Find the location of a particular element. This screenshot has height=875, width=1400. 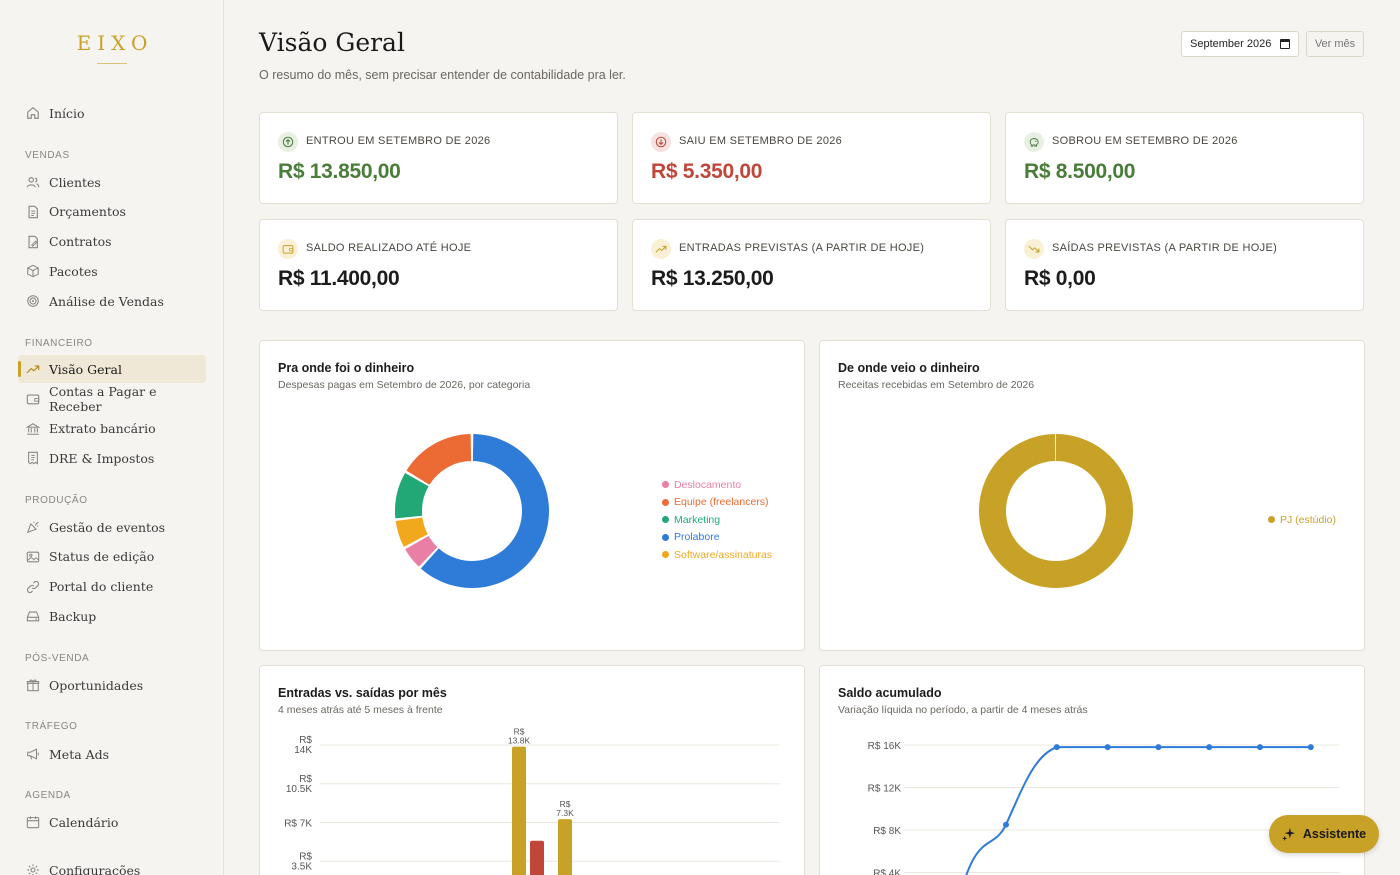

sidebar-item-label: Pacotes is located at coordinates (73, 271).